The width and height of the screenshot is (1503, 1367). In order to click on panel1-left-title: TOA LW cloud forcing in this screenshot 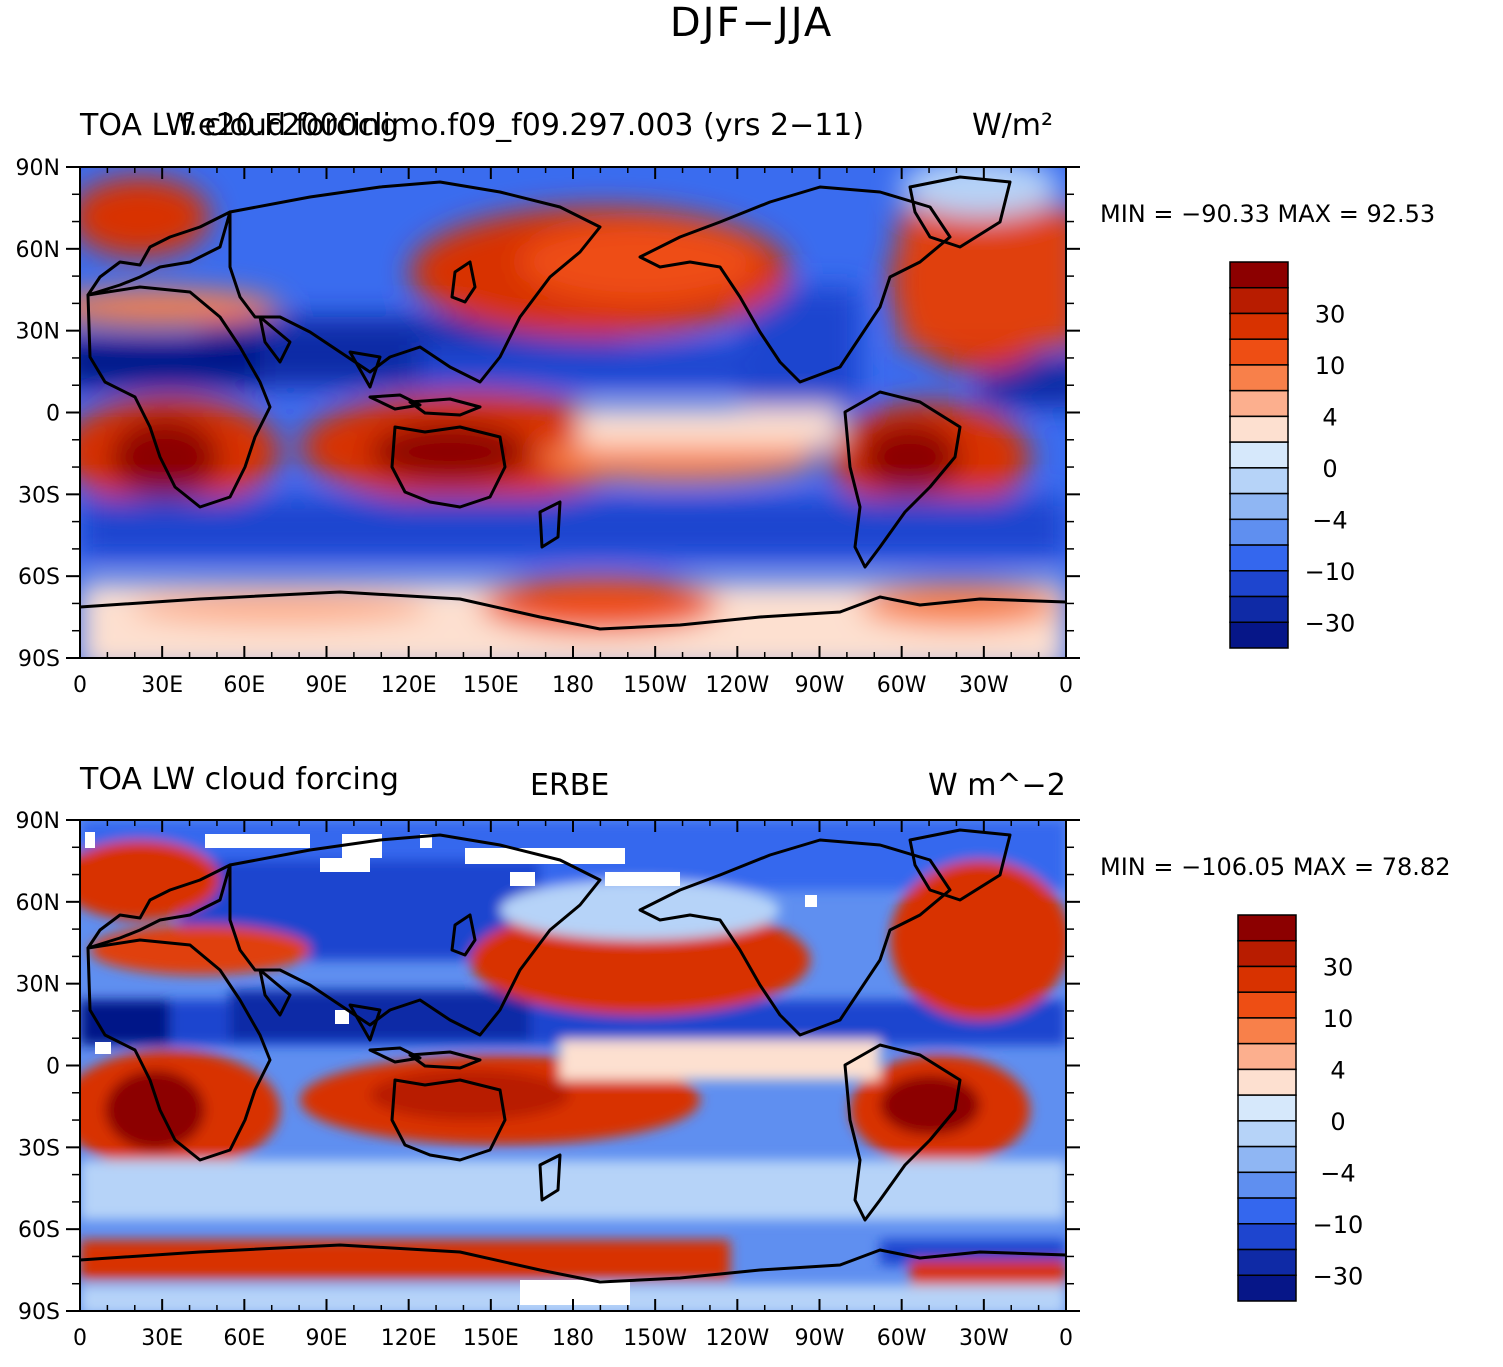, I will do `click(239, 125)`.